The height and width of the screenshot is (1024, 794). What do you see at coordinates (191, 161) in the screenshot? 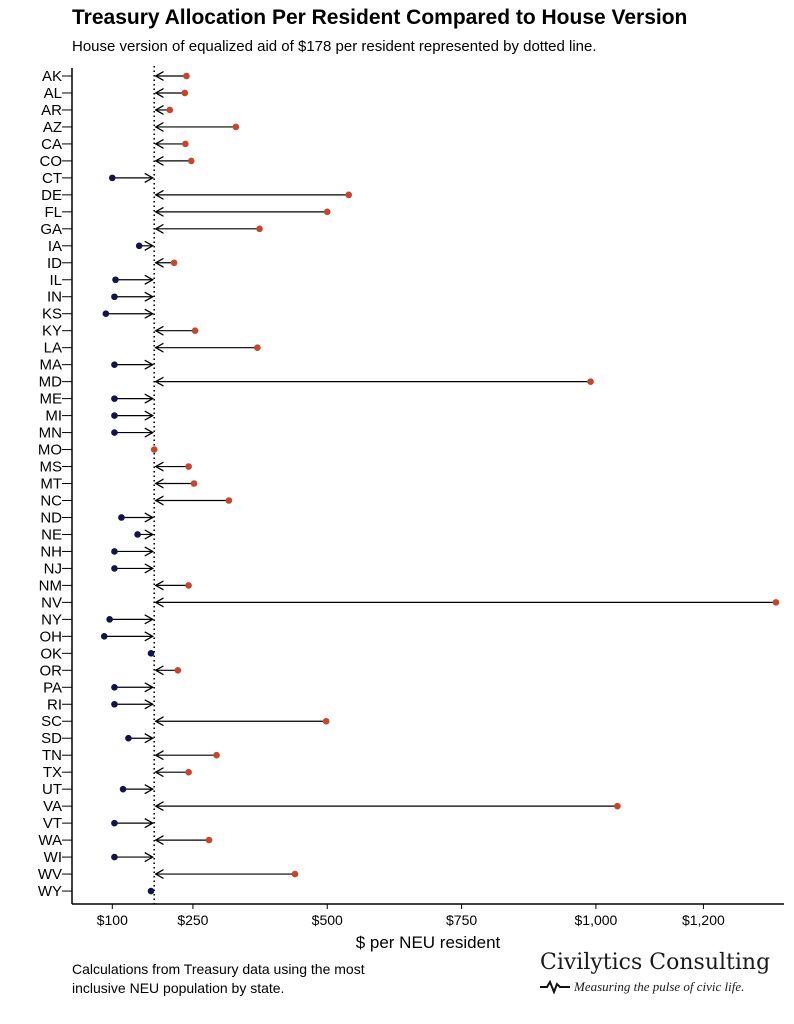
I see `point-co` at bounding box center [191, 161].